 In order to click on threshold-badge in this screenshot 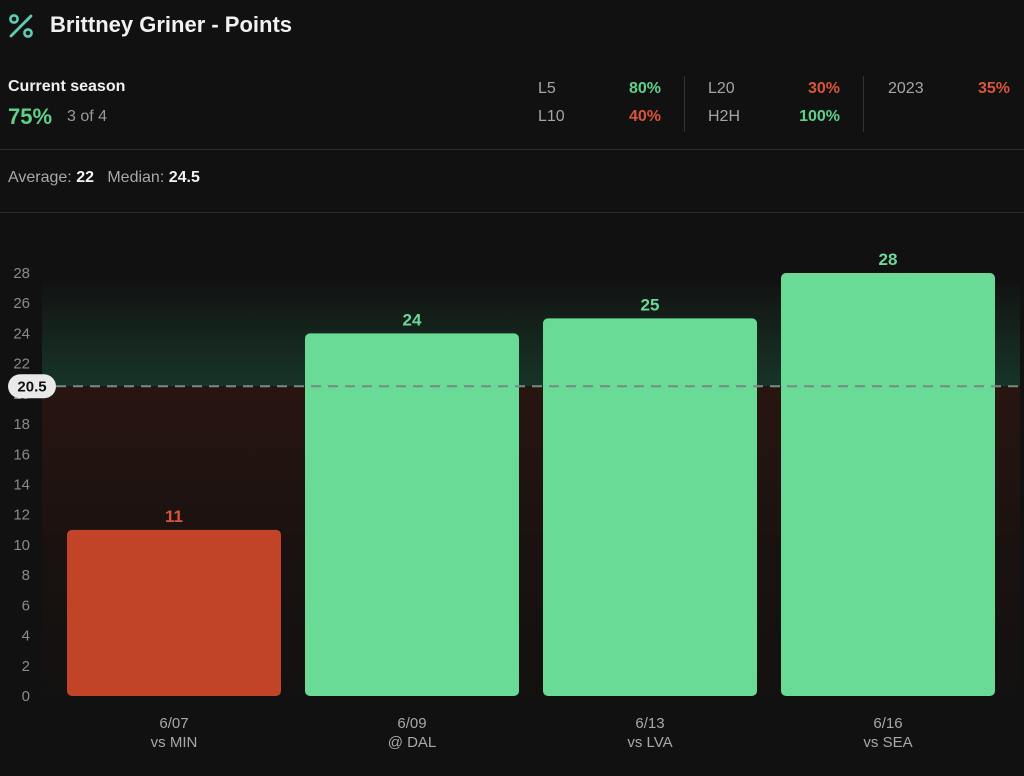, I will do `click(32, 386)`.